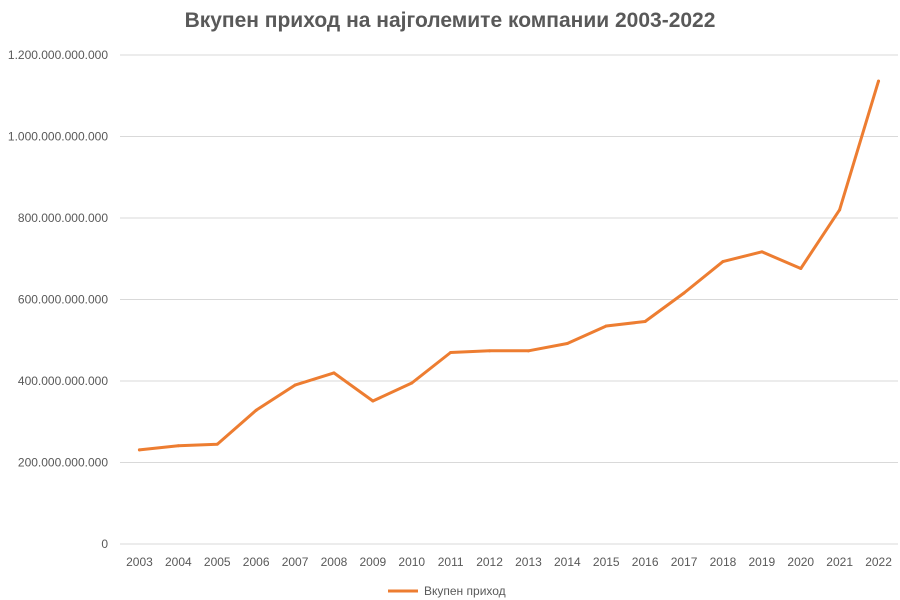  What do you see at coordinates (63, 381) in the screenshot?
I see `y-tick-label: 400.000.000.000` at bounding box center [63, 381].